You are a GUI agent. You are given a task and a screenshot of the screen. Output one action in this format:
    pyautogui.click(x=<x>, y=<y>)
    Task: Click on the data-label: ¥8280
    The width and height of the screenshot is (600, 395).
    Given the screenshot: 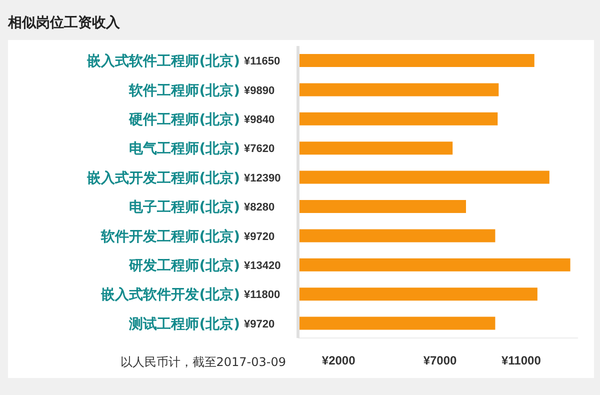 What is the action you would take?
    pyautogui.click(x=259, y=208)
    